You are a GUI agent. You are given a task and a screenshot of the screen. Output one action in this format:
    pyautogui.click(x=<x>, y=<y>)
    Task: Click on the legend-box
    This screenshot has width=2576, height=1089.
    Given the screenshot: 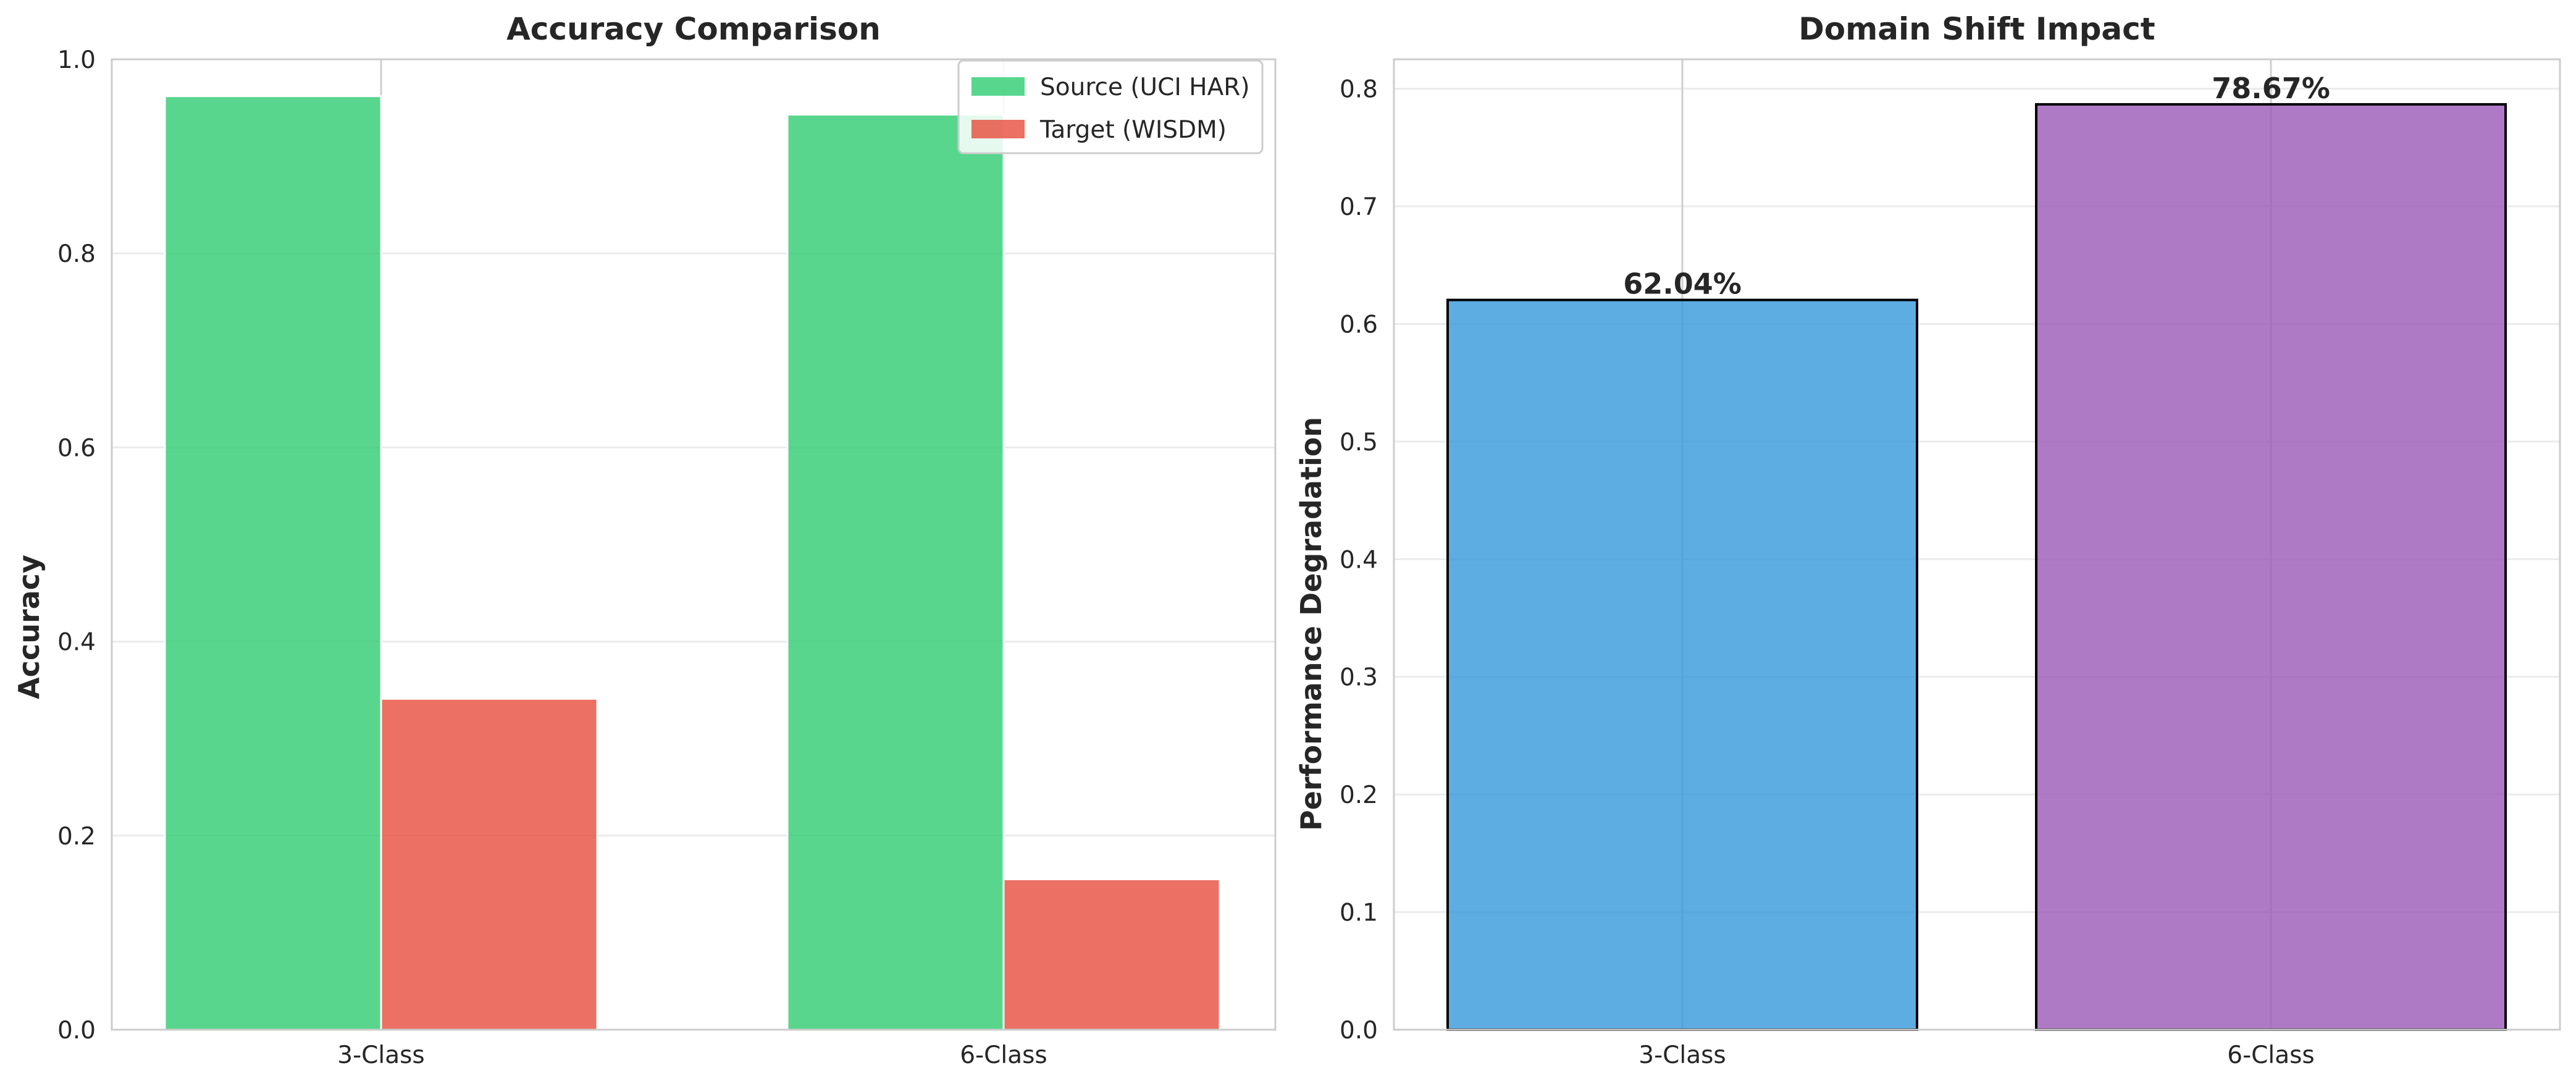 What is the action you would take?
    pyautogui.click(x=1110, y=106)
    